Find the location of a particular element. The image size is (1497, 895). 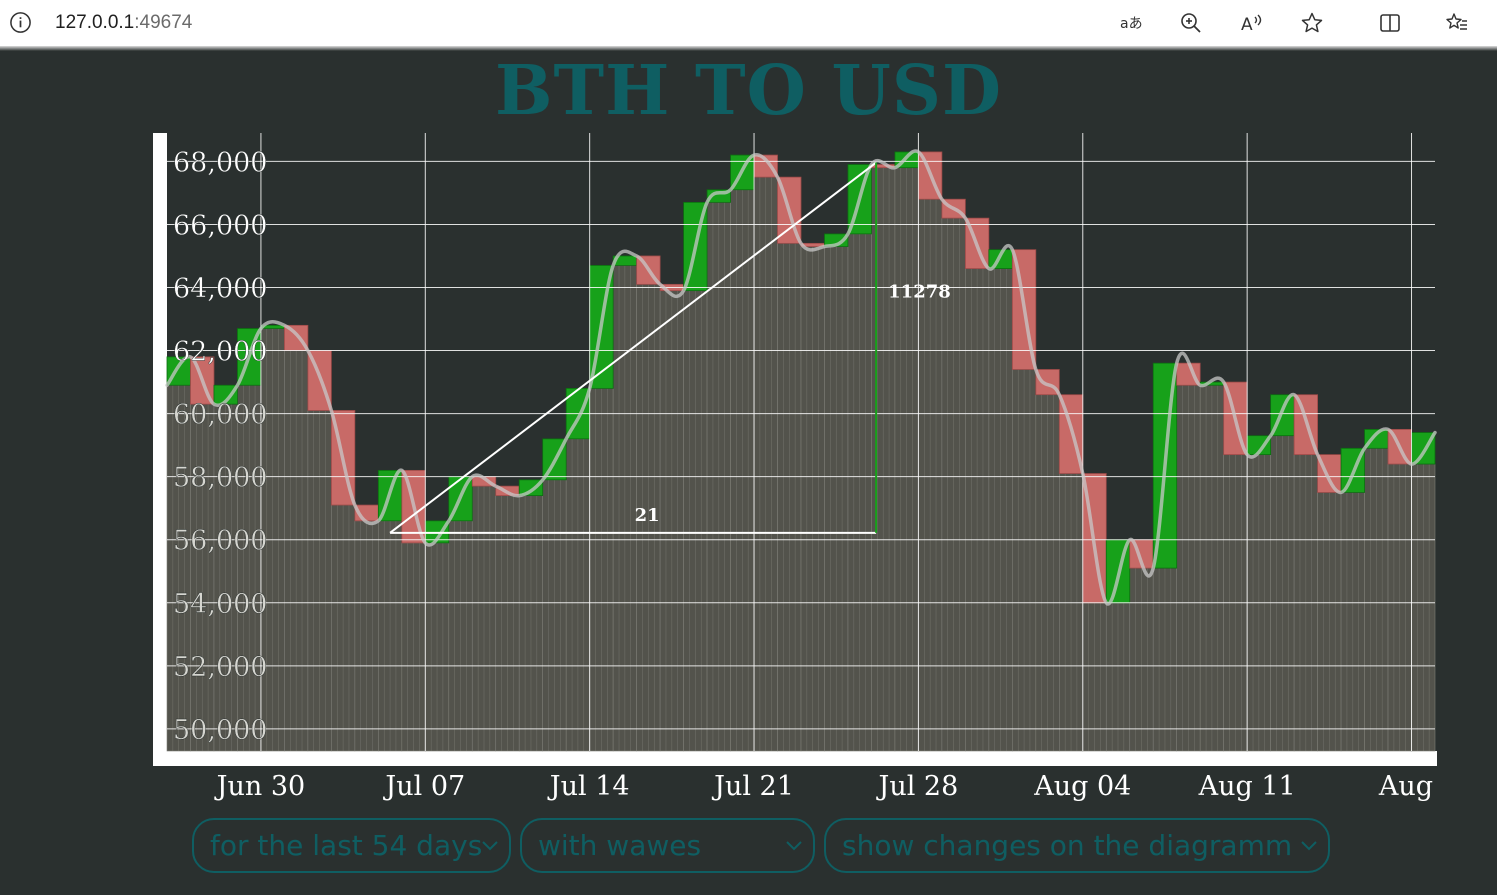

page-title: BTH TO USD is located at coordinates (748, 91).